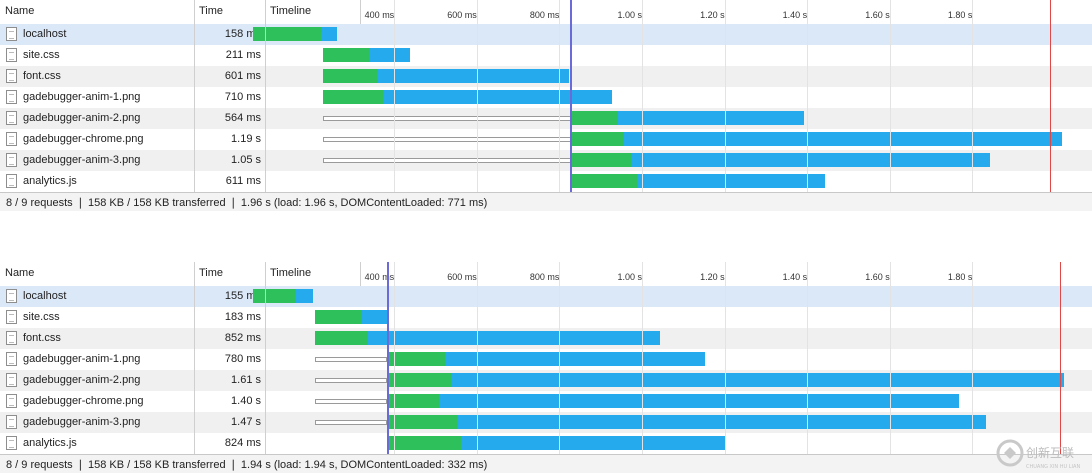 Image resolution: width=1092 pixels, height=476 pixels. Describe the element at coordinates (242, 443) in the screenshot. I see `request-time: 824 ms` at that location.